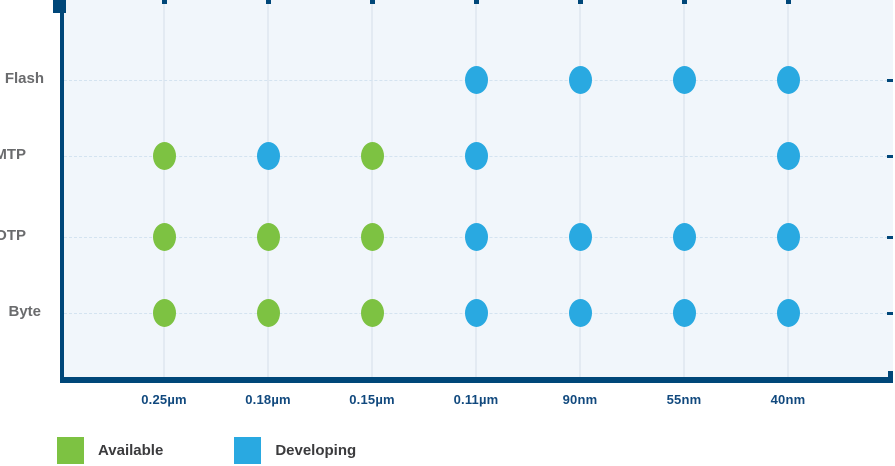  What do you see at coordinates (476, 380) in the screenshot?
I see `x-axis-line` at bounding box center [476, 380].